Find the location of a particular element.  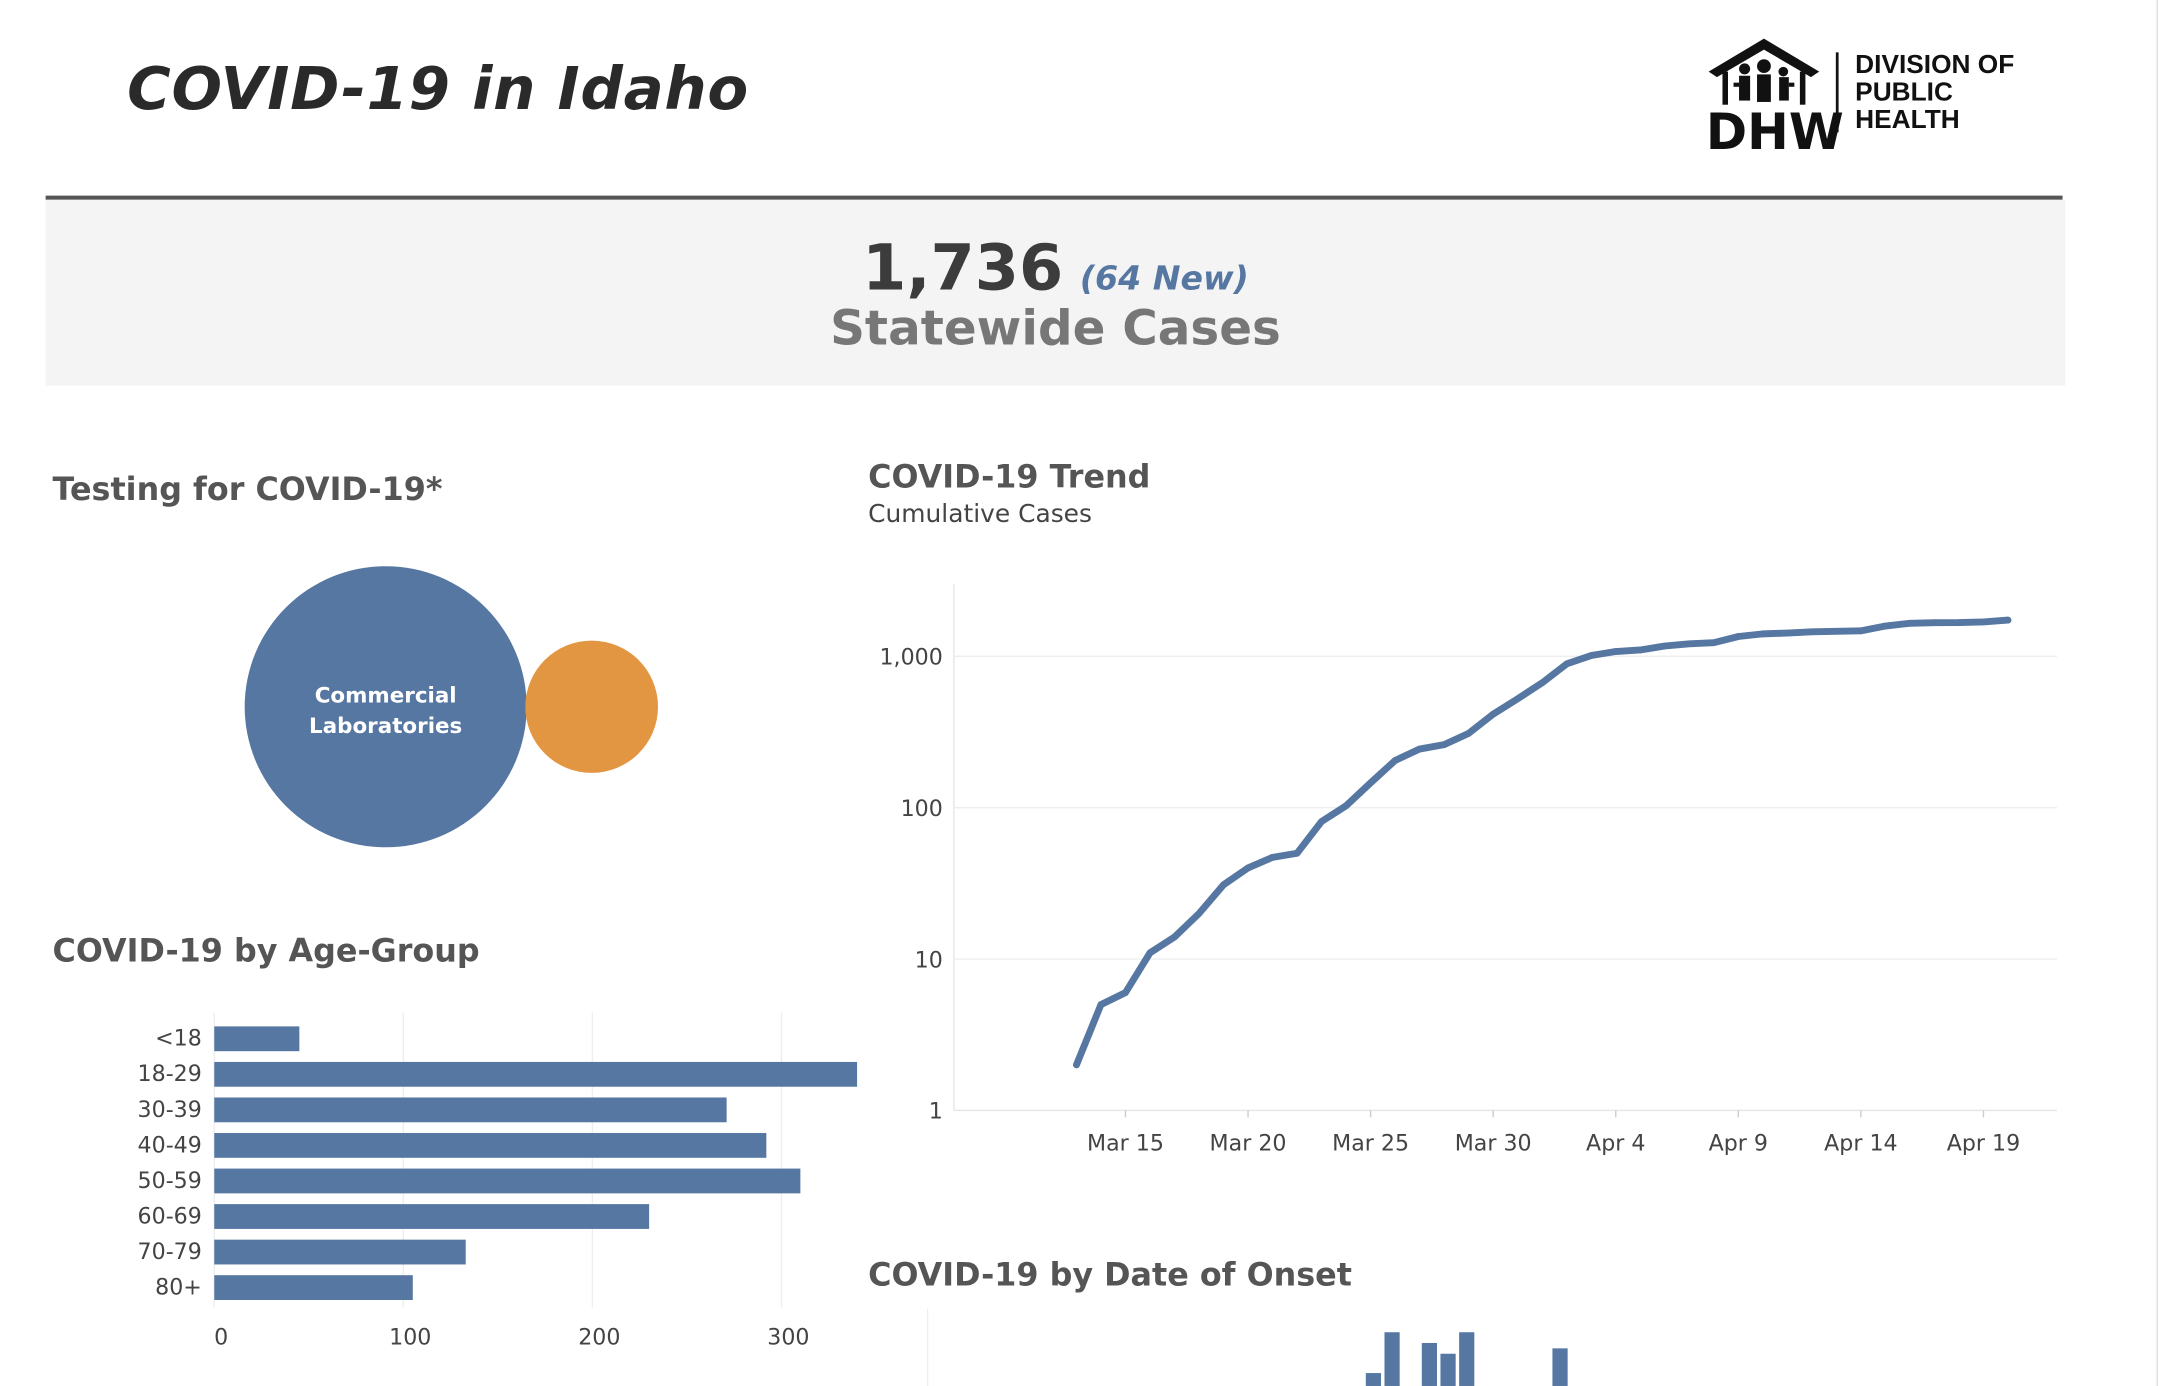

age-category-label: 18-29 is located at coordinates (170, 1074).